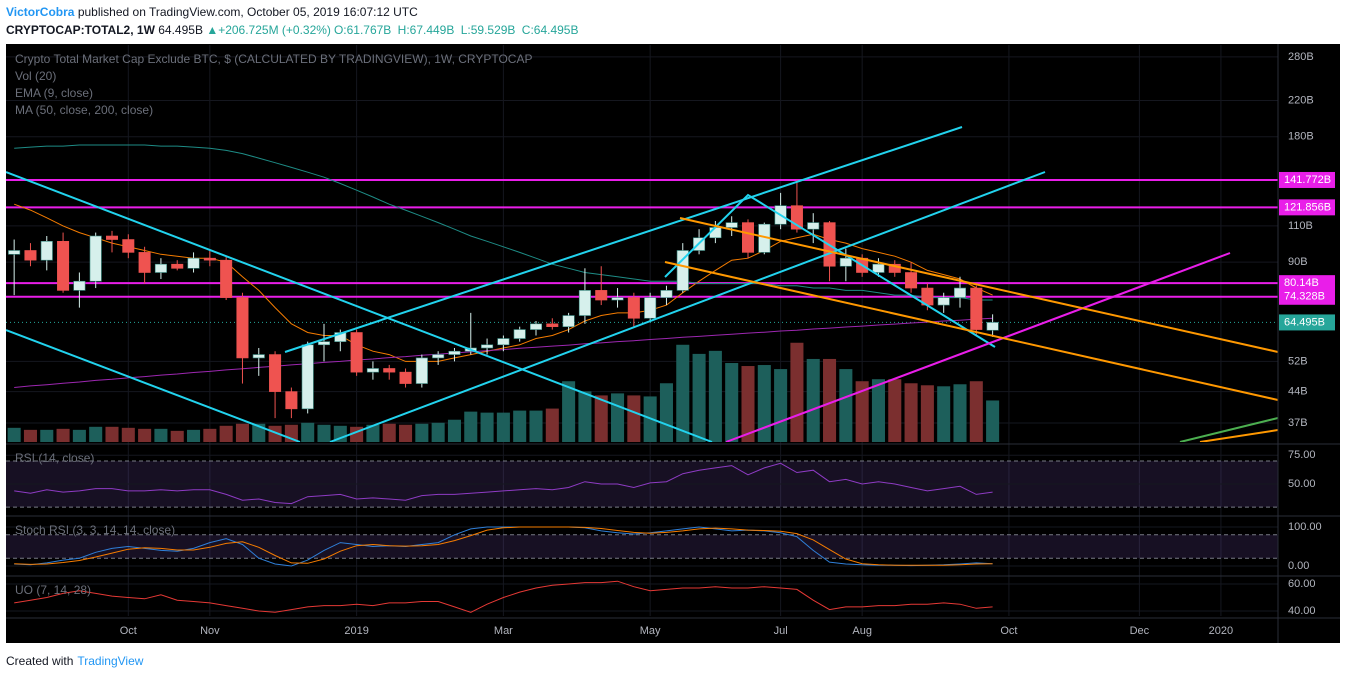 The height and width of the screenshot is (680, 1348). Describe the element at coordinates (503, 631) in the screenshot. I see `x-tick-label: Mar` at that location.